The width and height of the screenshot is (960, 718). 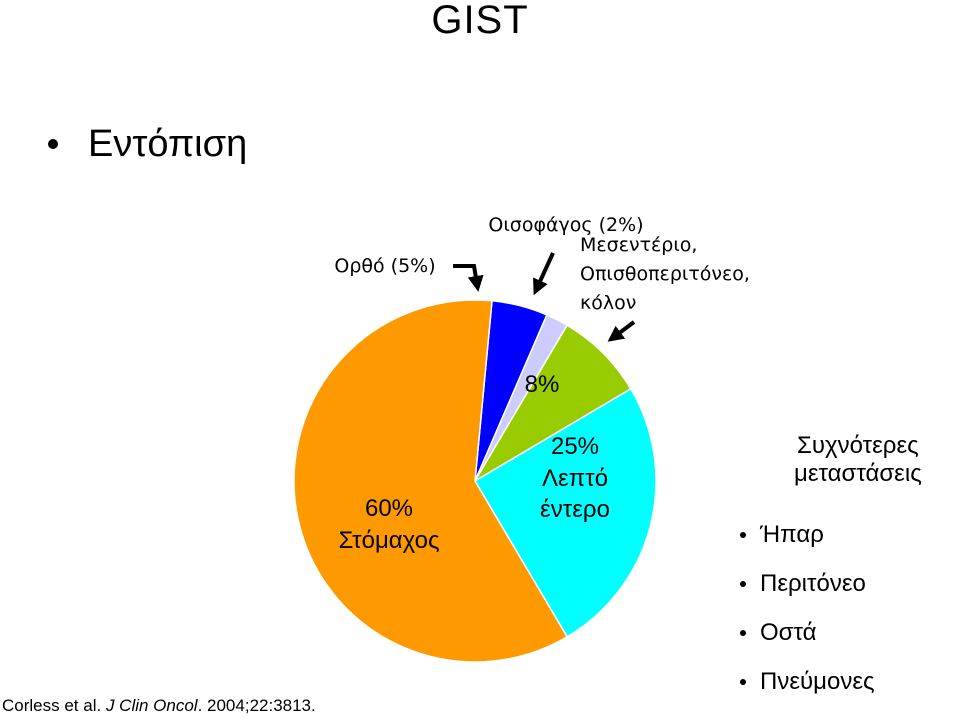 I want to click on metastases-title-line2: μεταστάσεις, so click(x=858, y=473).